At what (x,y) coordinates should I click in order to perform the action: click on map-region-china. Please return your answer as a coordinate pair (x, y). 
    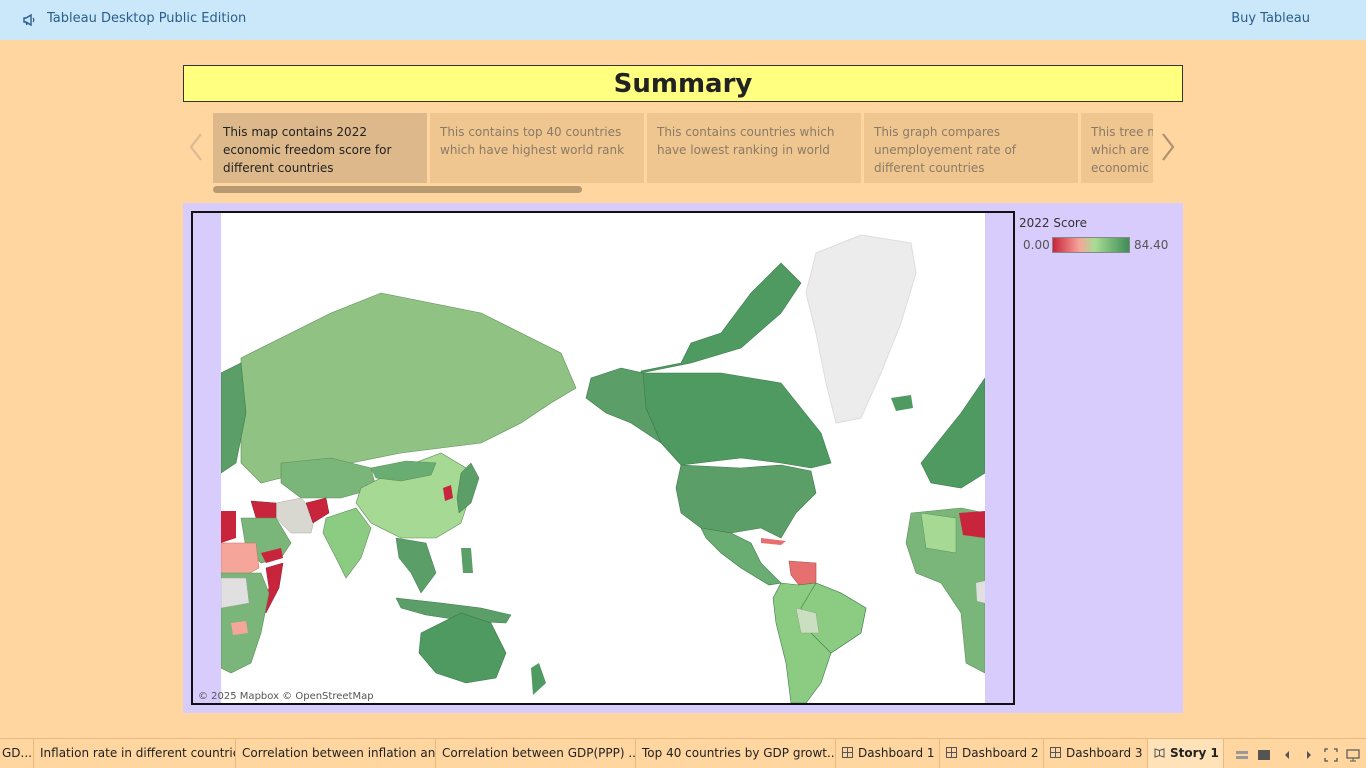
    Looking at the image, I should click on (413, 495).